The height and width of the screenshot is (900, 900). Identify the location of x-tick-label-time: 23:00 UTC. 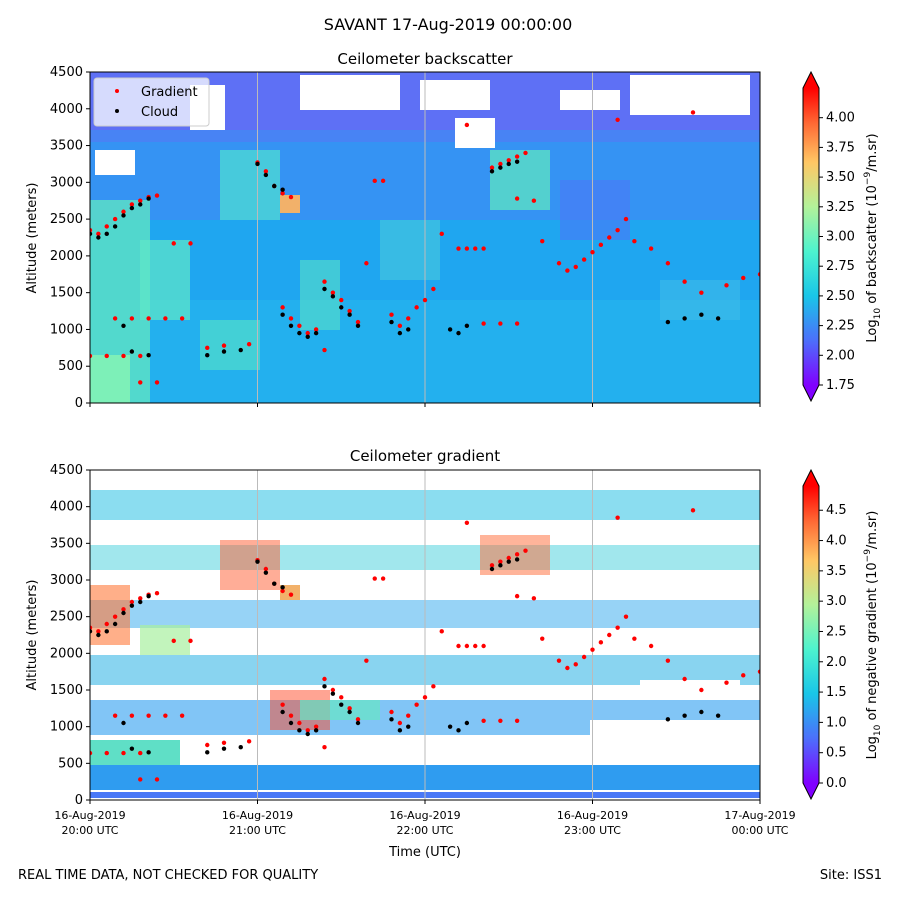
(592, 830).